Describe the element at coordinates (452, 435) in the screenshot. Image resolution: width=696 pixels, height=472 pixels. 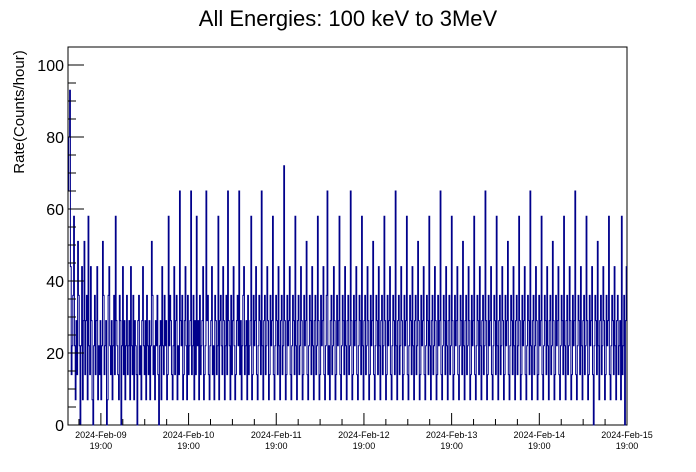
I see `x-tick-date-label: 2024-Feb-13` at that location.